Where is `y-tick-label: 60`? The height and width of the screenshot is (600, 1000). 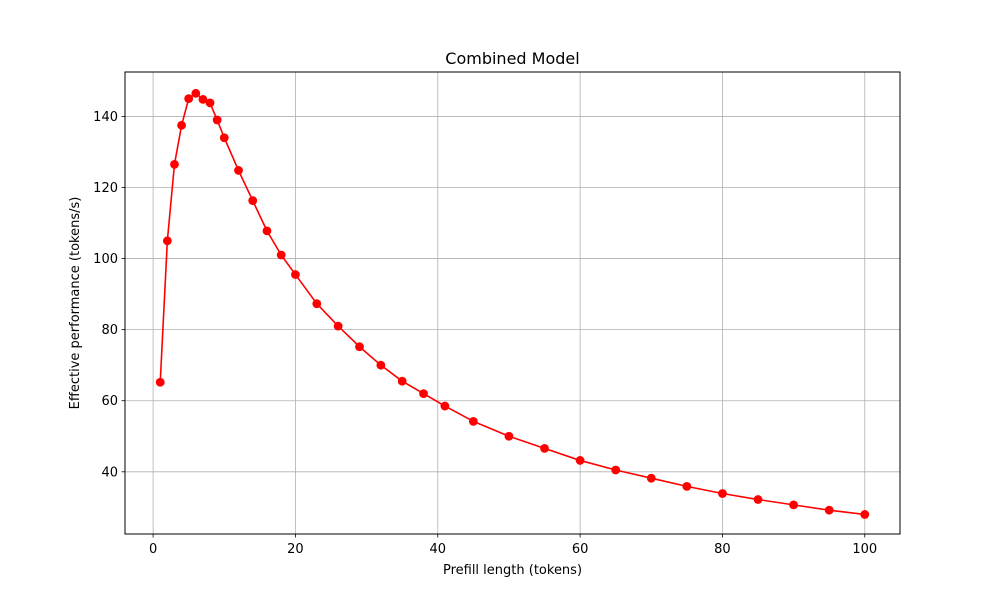 y-tick-label: 60 is located at coordinates (109, 401).